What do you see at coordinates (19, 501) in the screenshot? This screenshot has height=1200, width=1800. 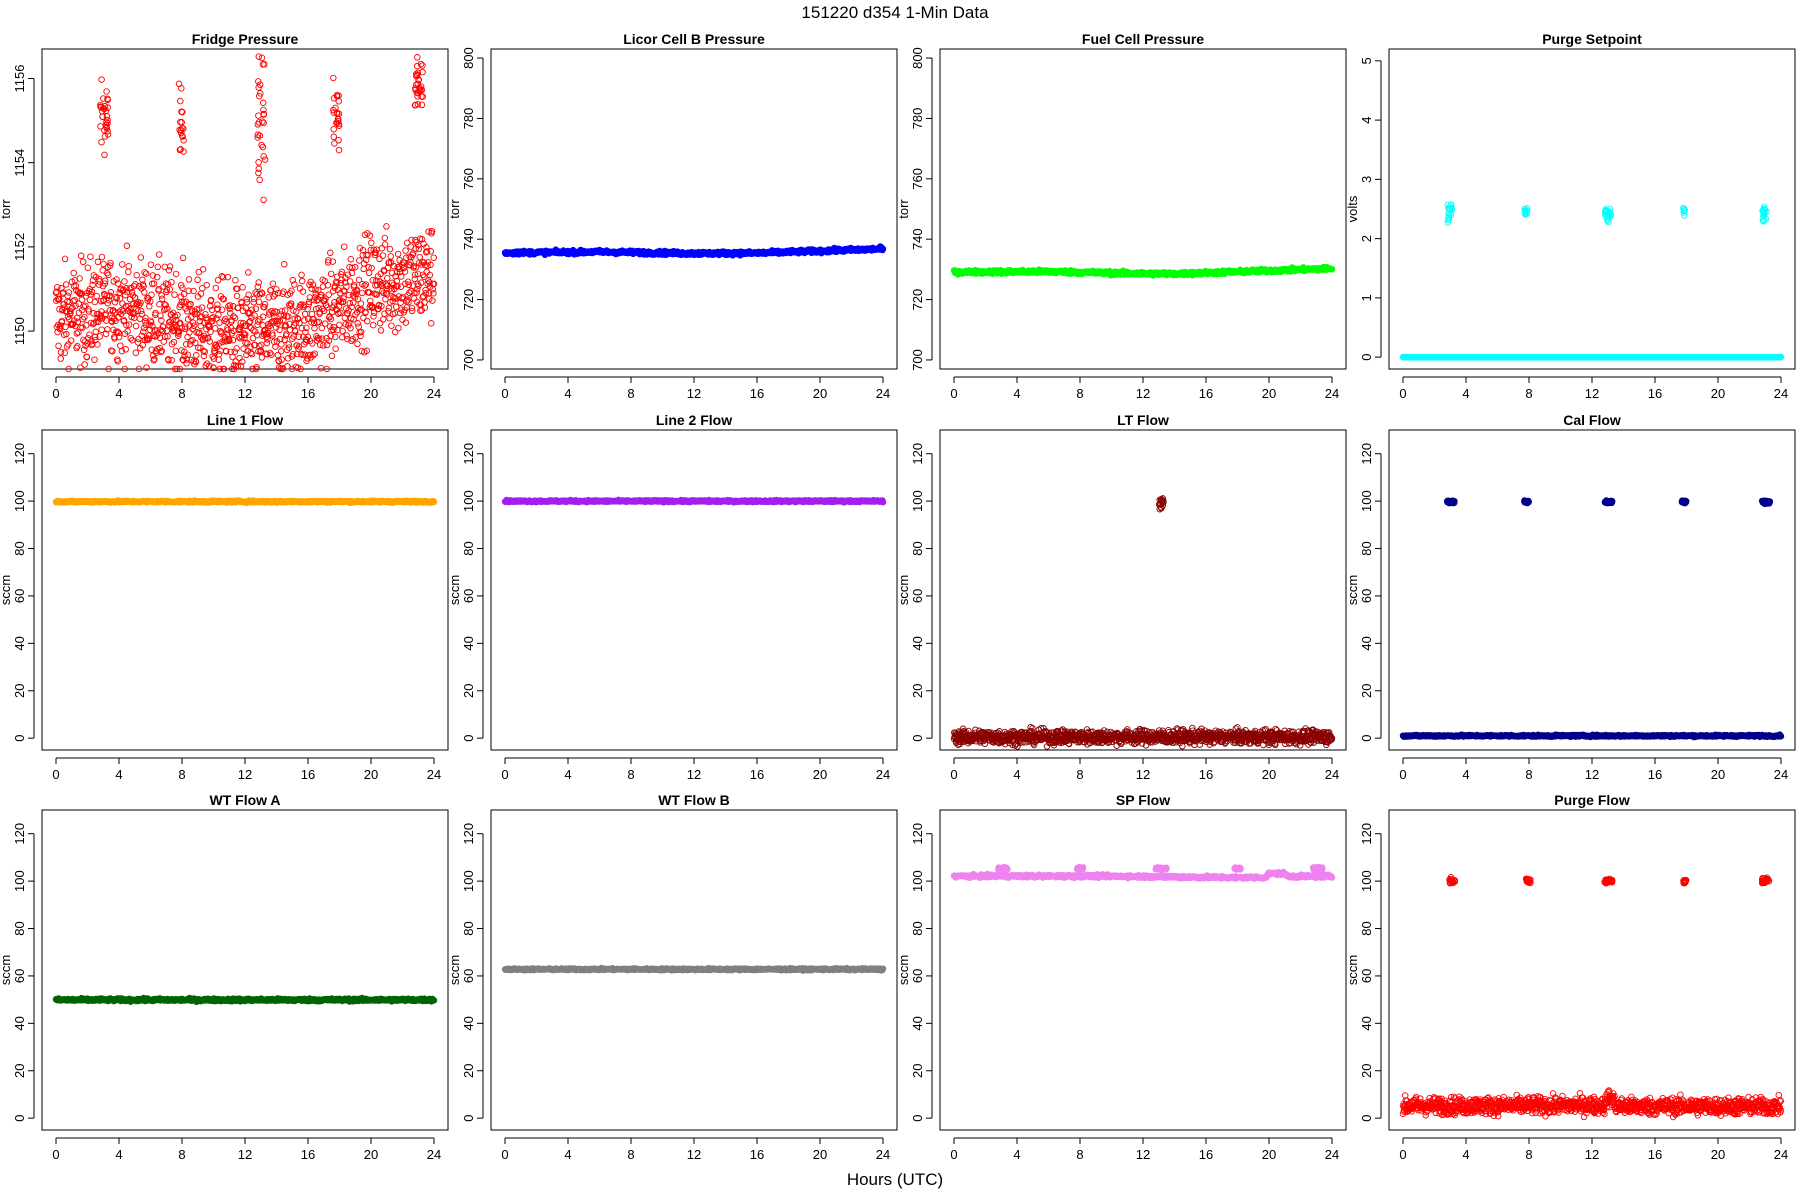 I see `y-tick-label: 100` at bounding box center [19, 501].